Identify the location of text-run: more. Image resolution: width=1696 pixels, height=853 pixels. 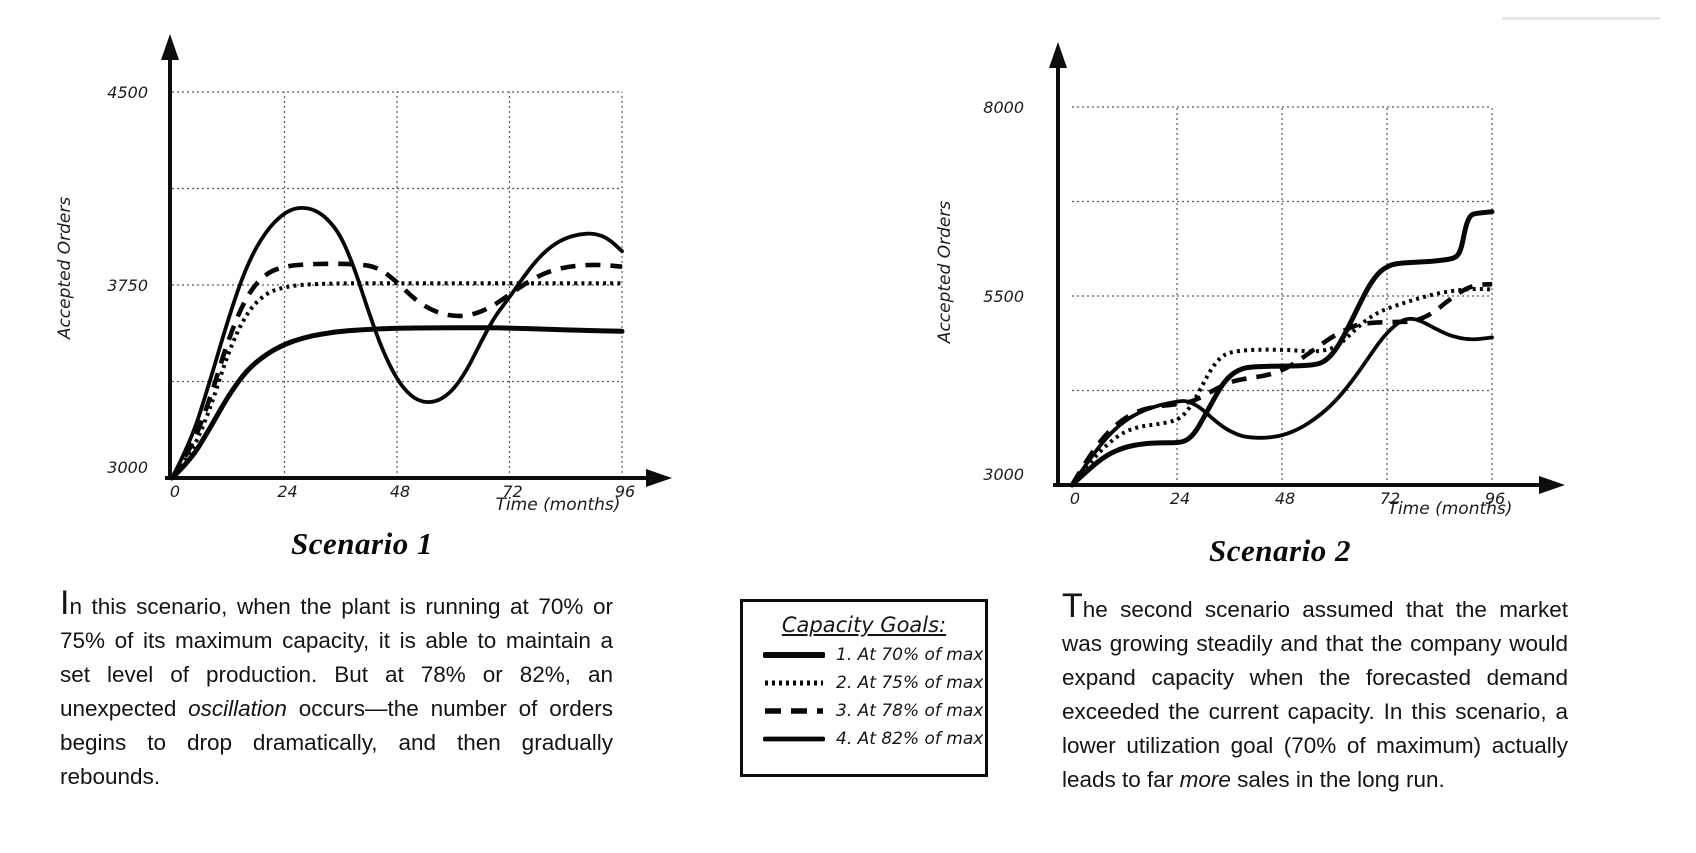
(1205, 779).